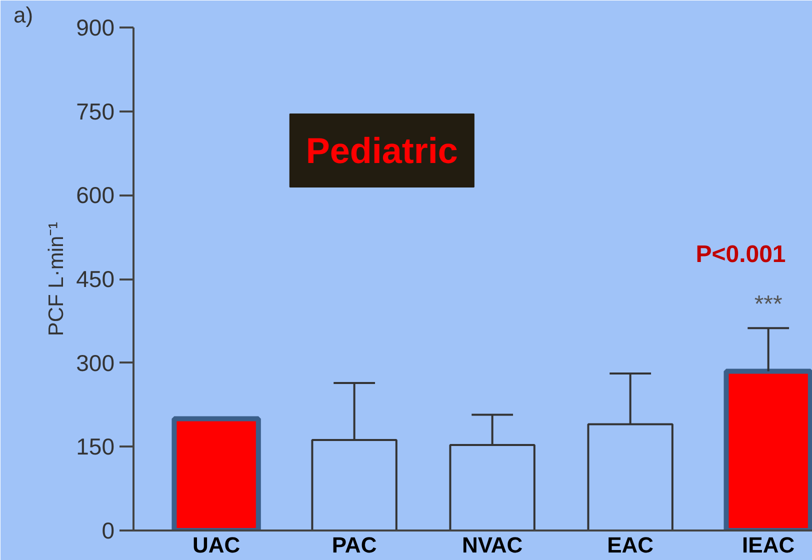 The height and width of the screenshot is (560, 812). What do you see at coordinates (492, 545) in the screenshot?
I see `x-tick-label: NVAC` at bounding box center [492, 545].